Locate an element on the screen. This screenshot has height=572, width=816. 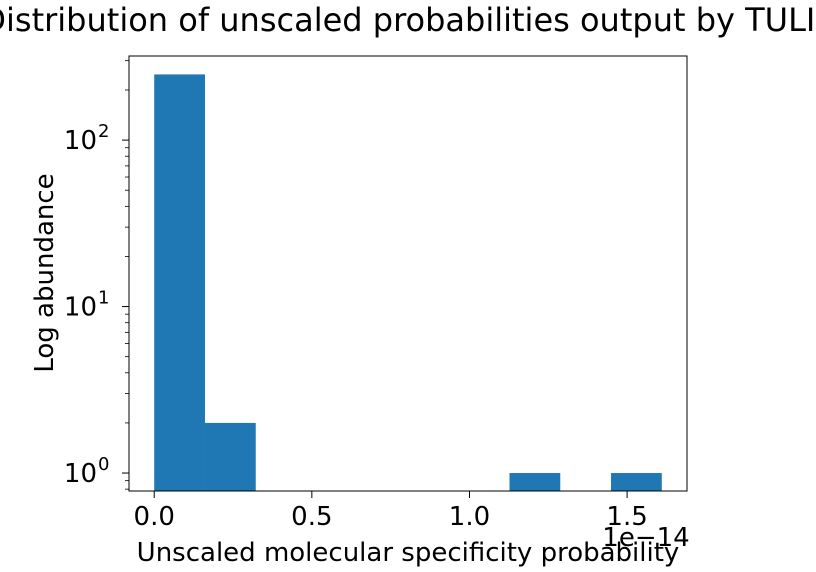
y-tick-label-0: 10 is located at coordinates (80, 474).